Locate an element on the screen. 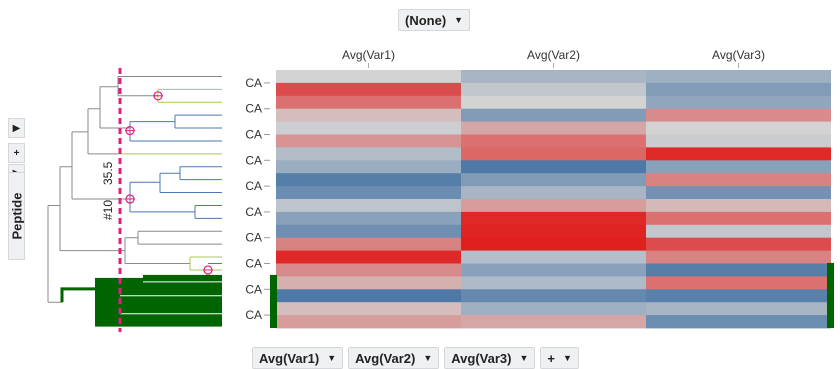 This screenshot has width=840, height=369. peptide-axis-label: Peptide is located at coordinates (16, 216).